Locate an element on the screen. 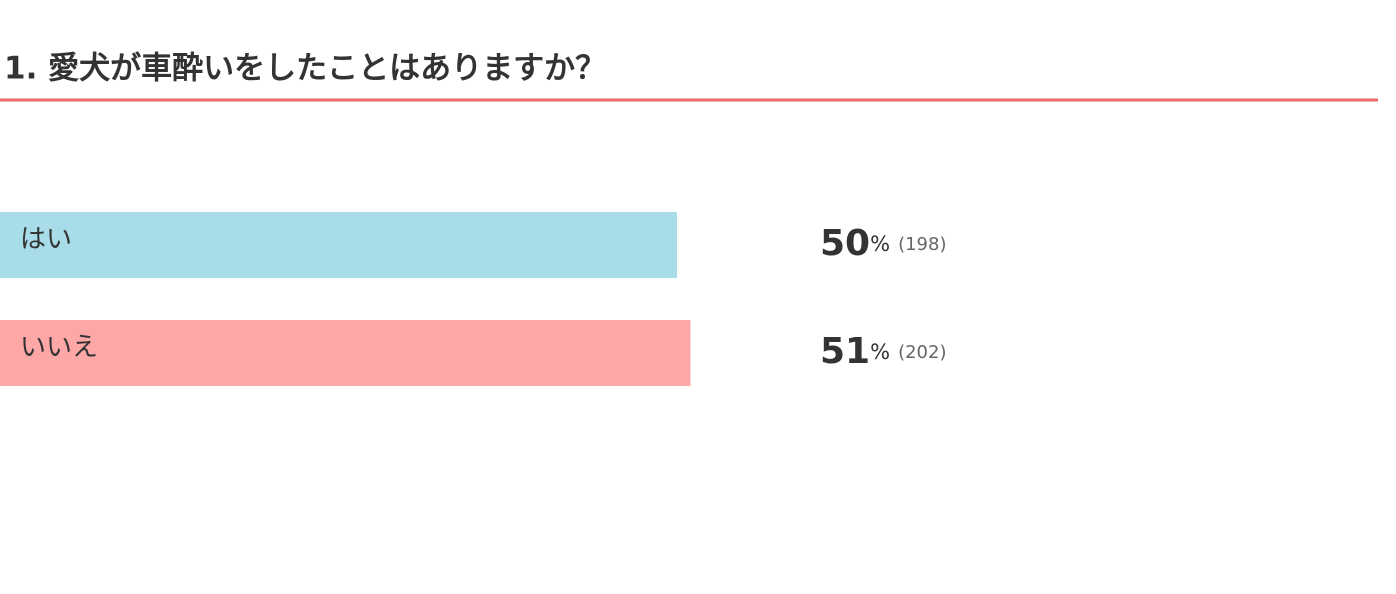 The image size is (1396, 594). percent-value: 50 is located at coordinates (845, 243).